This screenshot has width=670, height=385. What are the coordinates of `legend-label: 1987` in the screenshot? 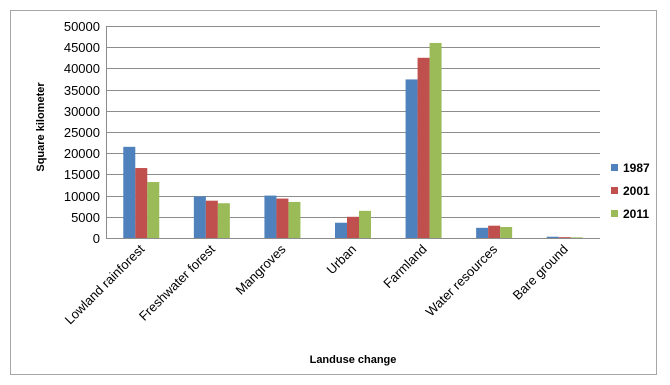 It's located at (636, 168).